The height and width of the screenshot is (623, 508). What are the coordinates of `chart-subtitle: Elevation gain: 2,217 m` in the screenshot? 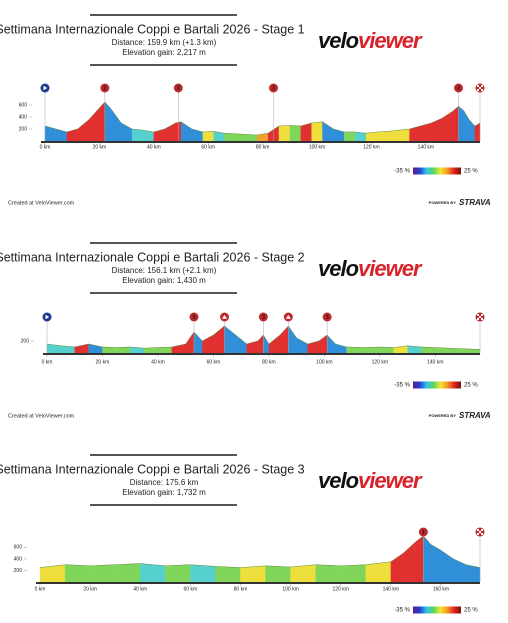 It's located at (164, 52).